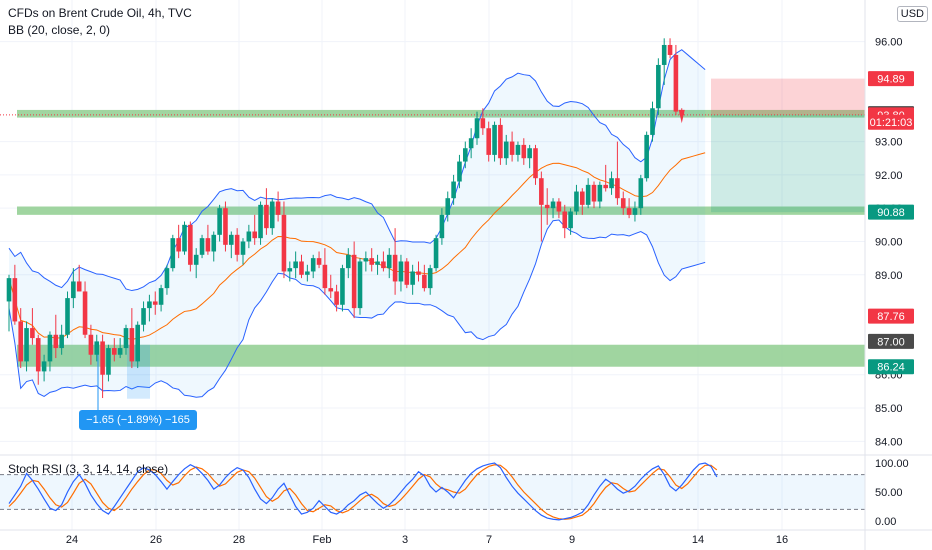  Describe the element at coordinates (681, 116) in the screenshot. I see `down-arrow-icon` at that location.